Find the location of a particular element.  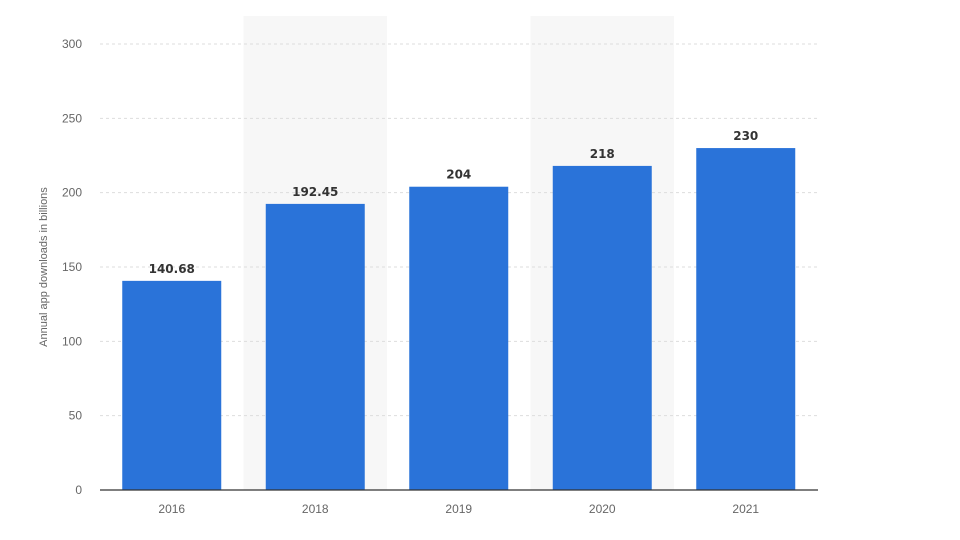

x-tick-label: 2016 is located at coordinates (171, 509).